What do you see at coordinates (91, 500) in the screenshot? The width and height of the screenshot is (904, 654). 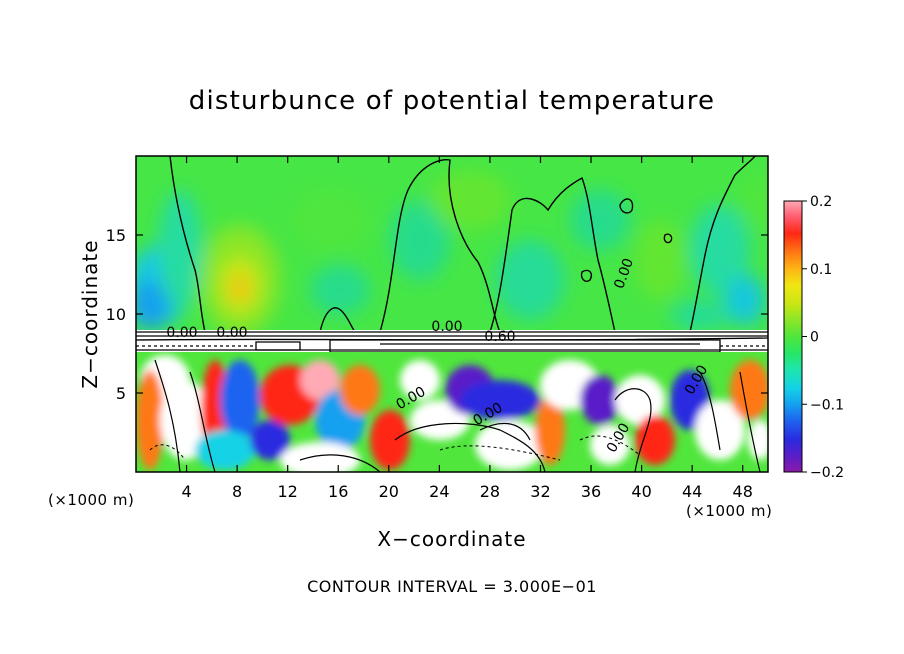 I see `x-unit-left: (×1000 m)` at bounding box center [91, 500].